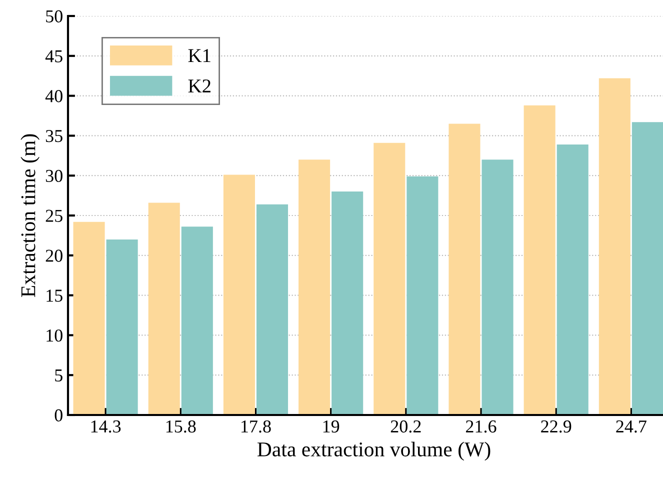 This screenshot has width=663, height=477. Describe the element at coordinates (53, 56) in the screenshot. I see `y-tick-label: 45` at that location.